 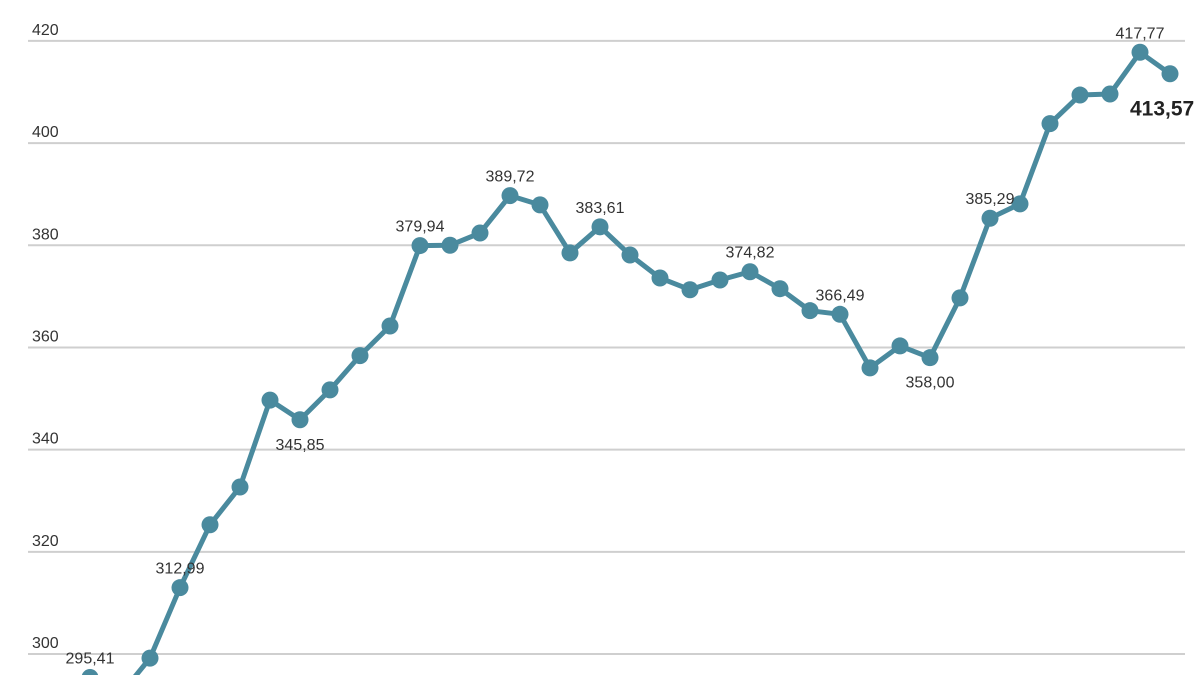 I want to click on y-tick-label: 380, so click(x=45, y=234).